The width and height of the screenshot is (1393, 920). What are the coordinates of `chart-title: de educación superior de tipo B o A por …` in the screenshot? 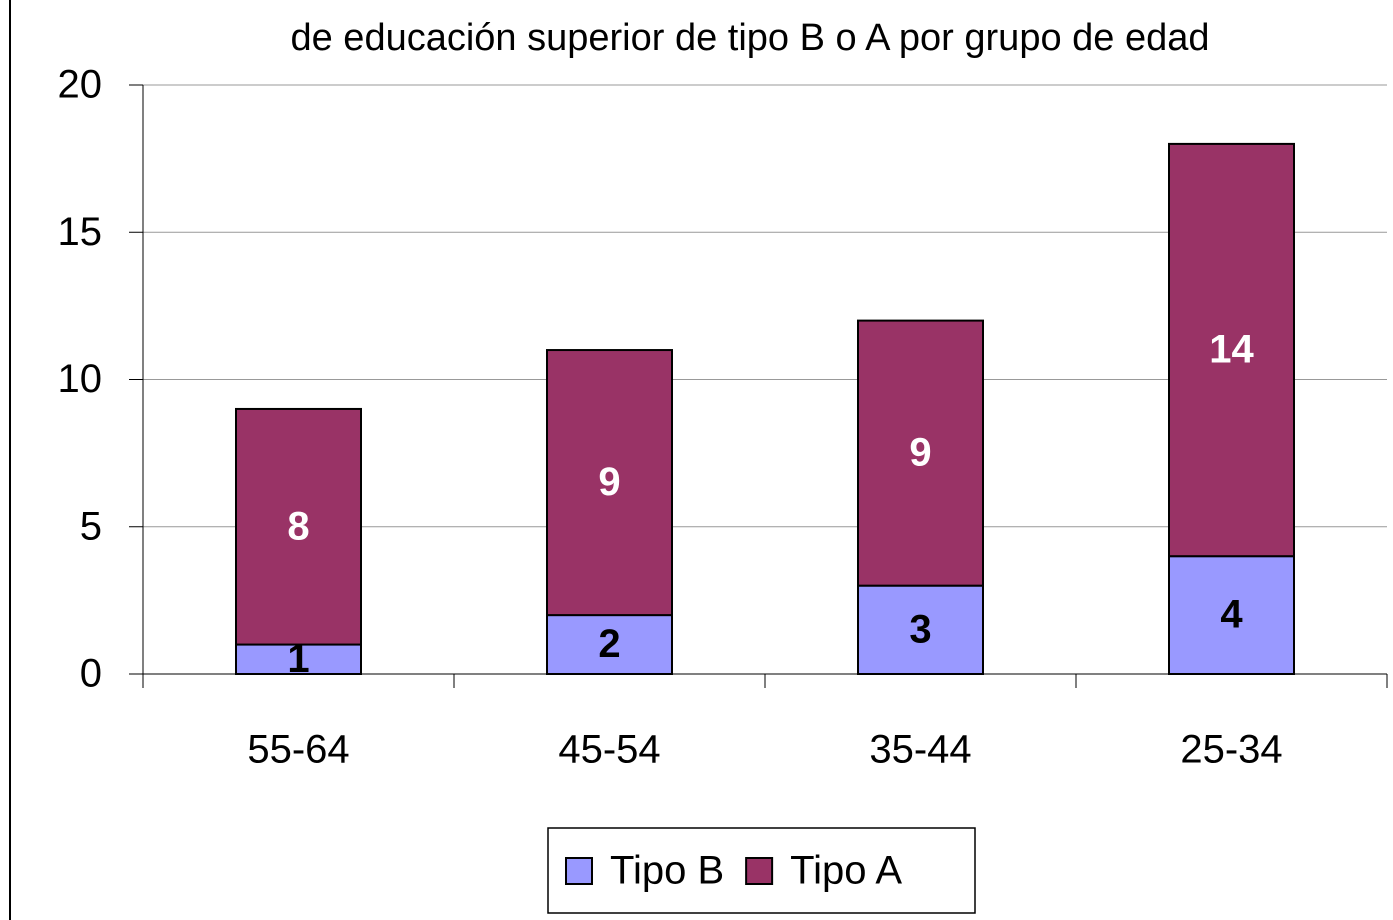 It's located at (749, 38).